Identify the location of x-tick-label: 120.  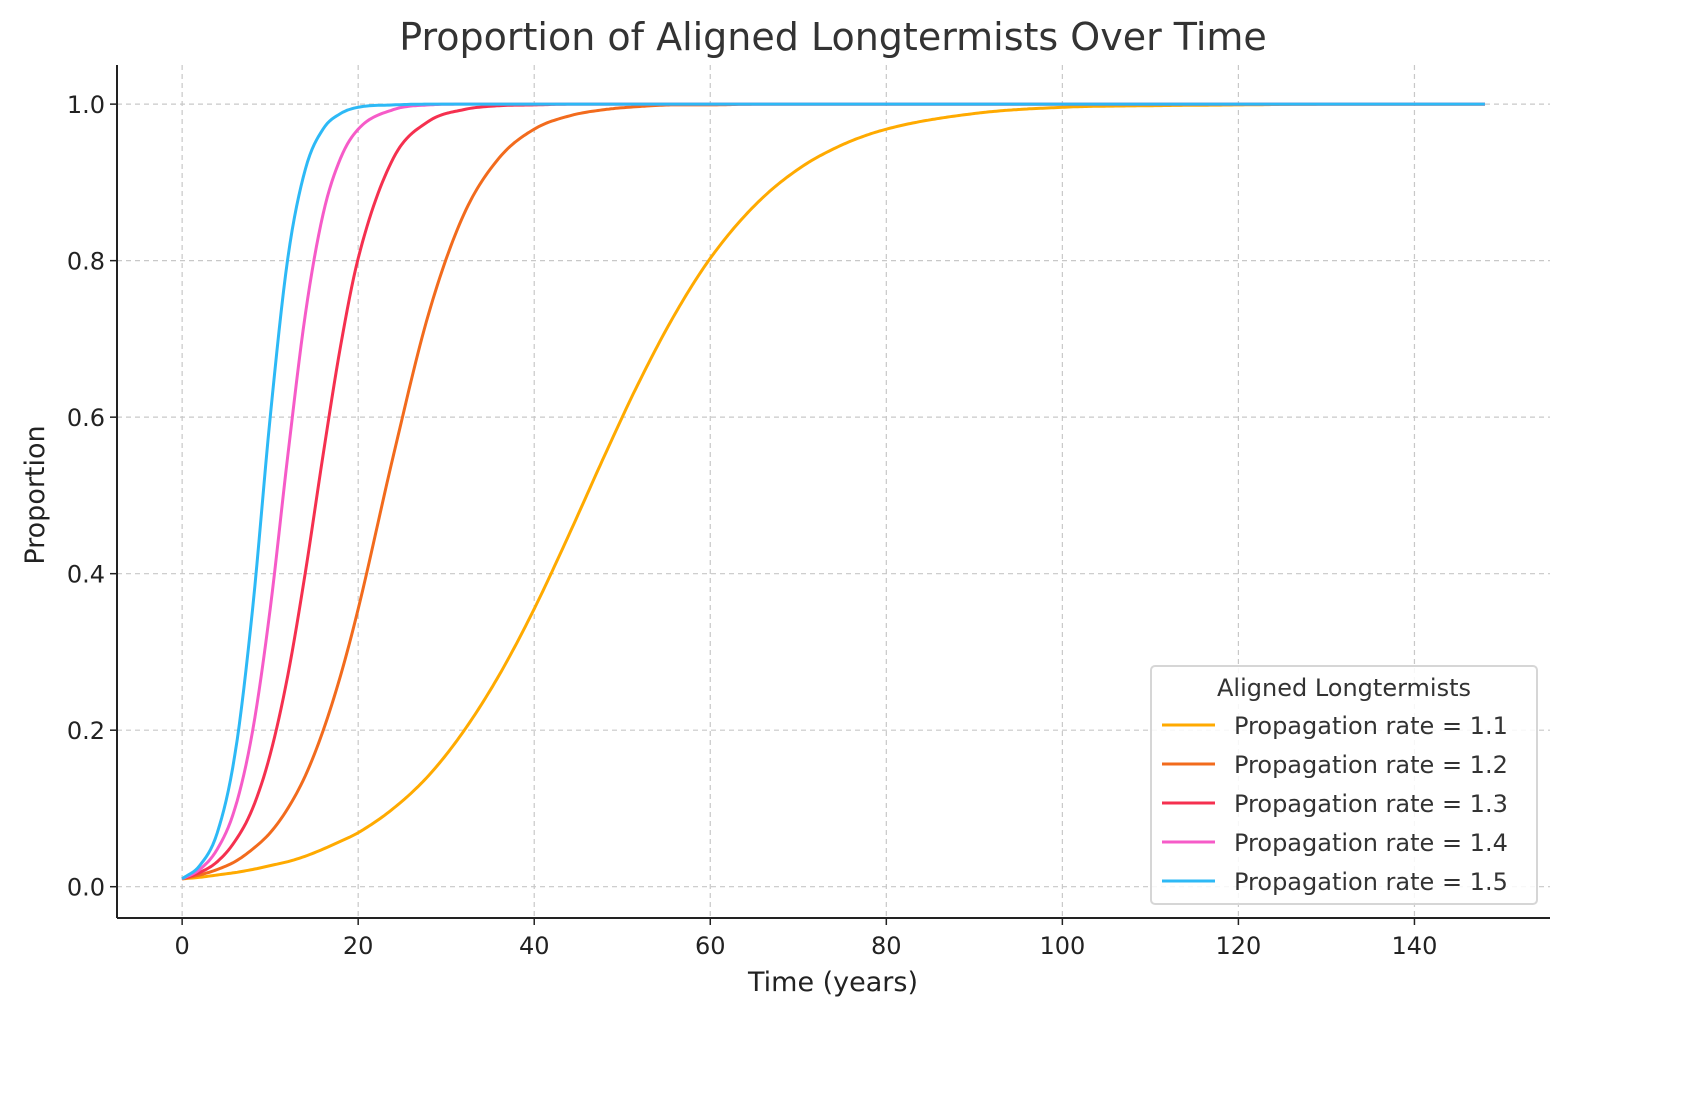
(1238, 946).